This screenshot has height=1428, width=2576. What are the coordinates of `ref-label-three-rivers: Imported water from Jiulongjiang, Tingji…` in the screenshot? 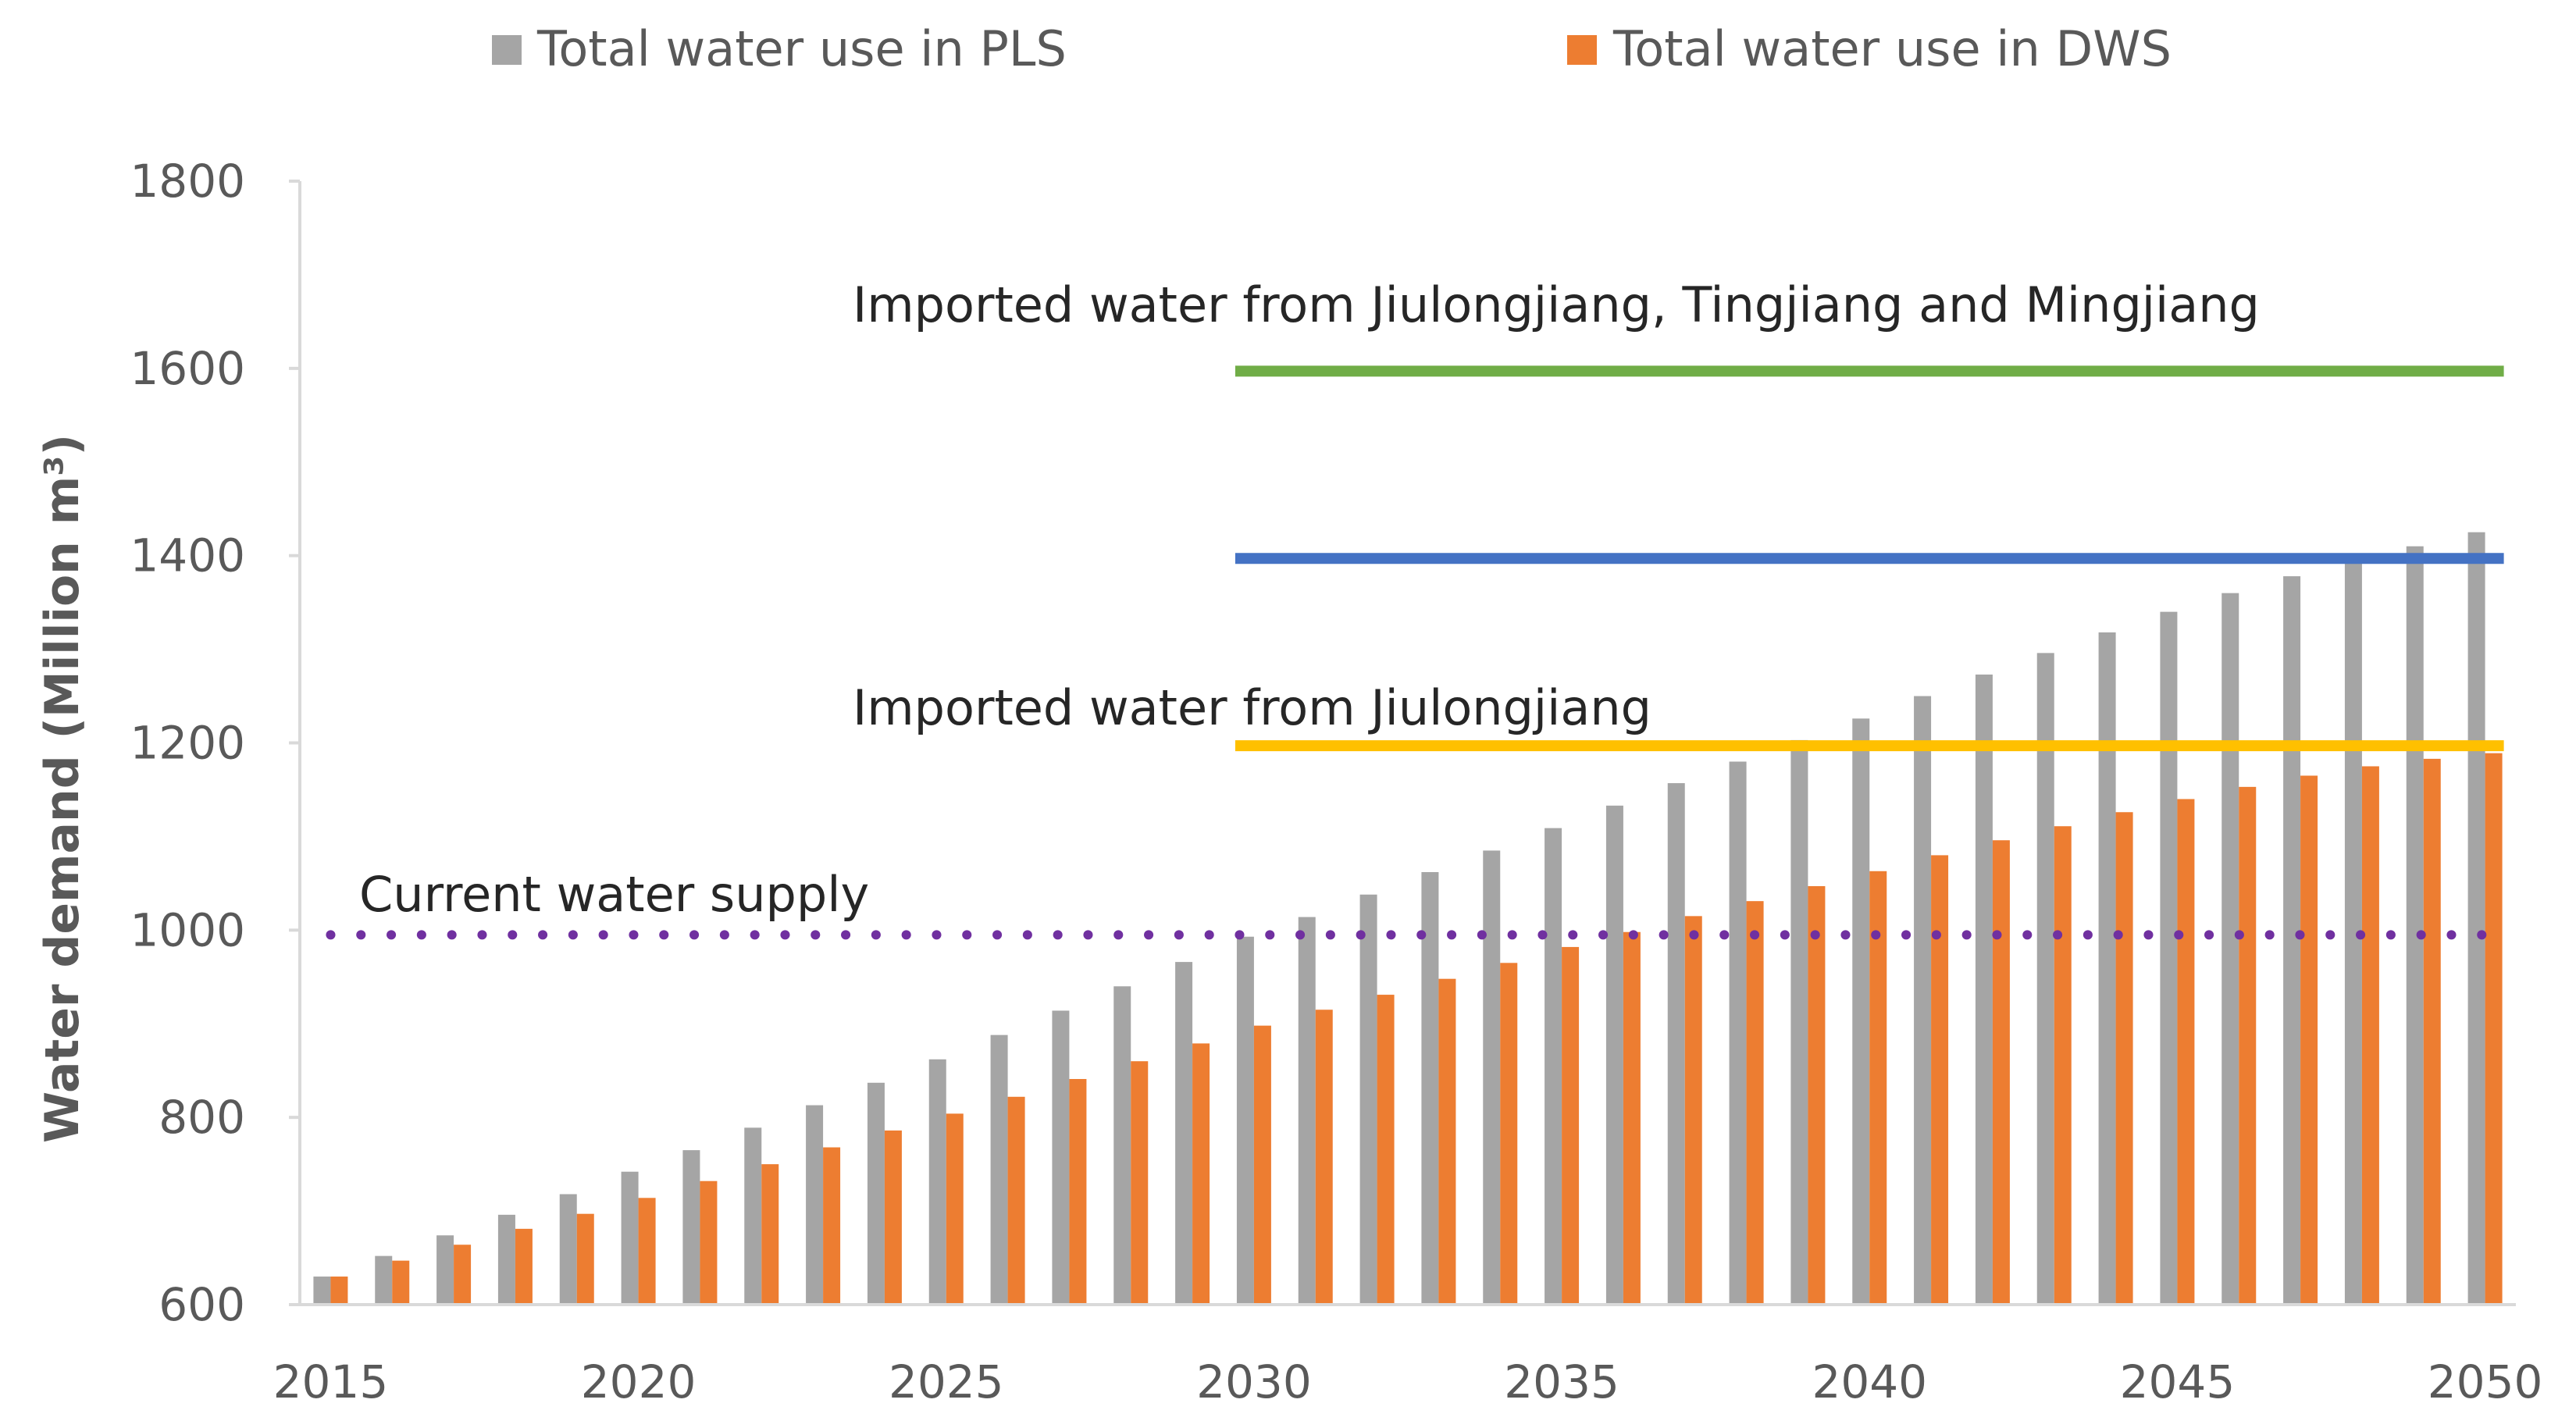 It's located at (1556, 304).